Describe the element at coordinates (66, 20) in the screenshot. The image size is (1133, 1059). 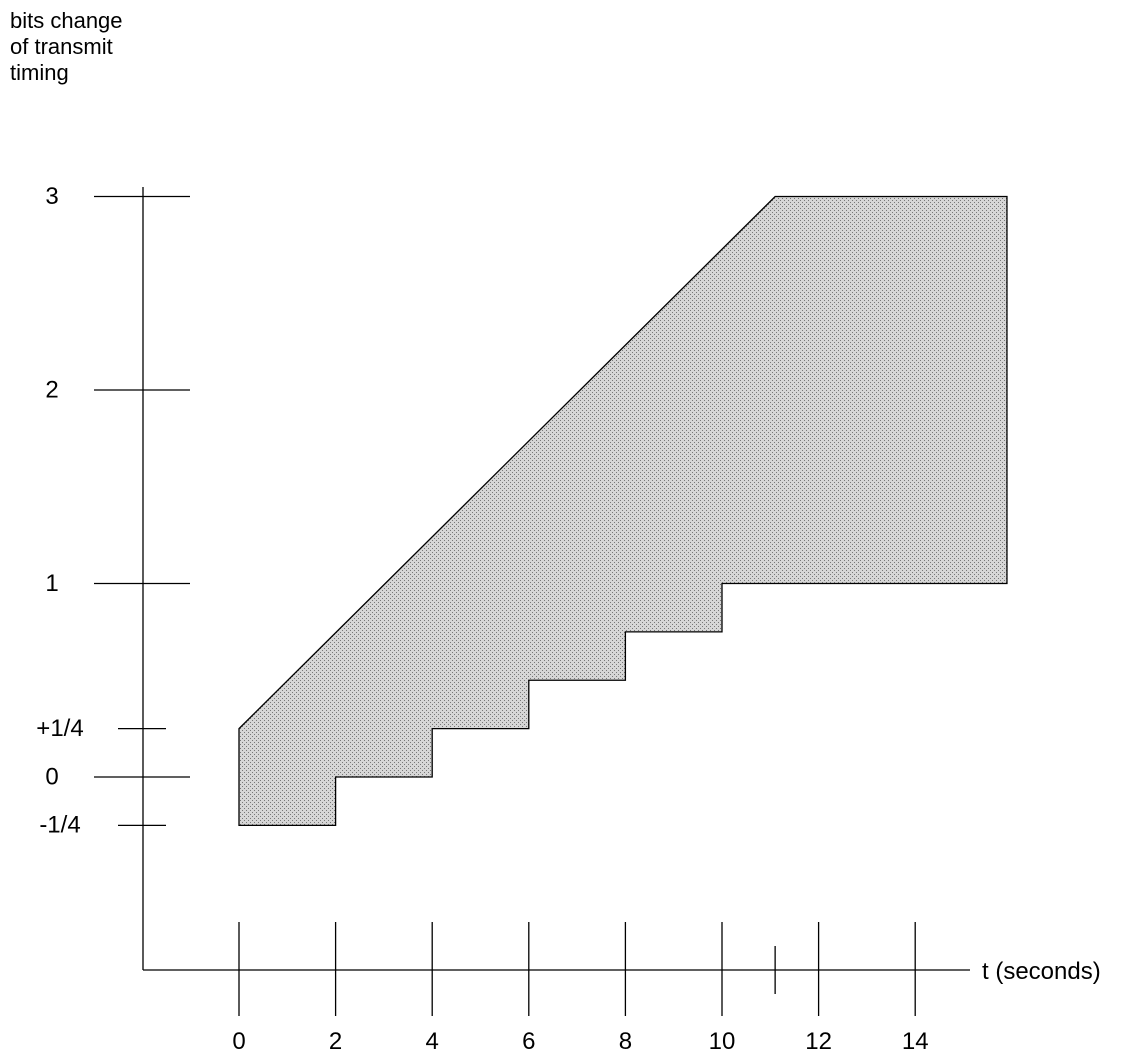
I see `y-axis-title-line: bits change` at that location.